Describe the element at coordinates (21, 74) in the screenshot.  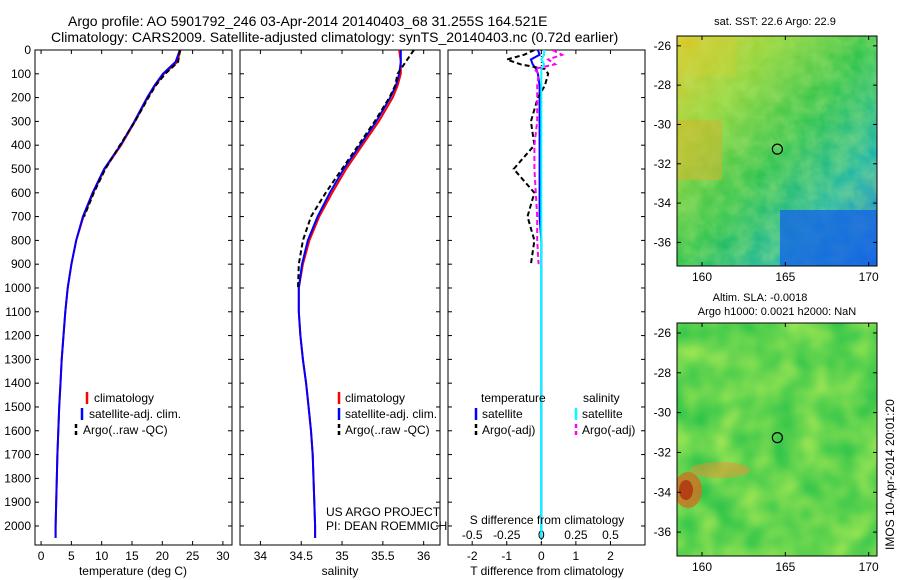
I see `depth-tick-label: 100` at that location.